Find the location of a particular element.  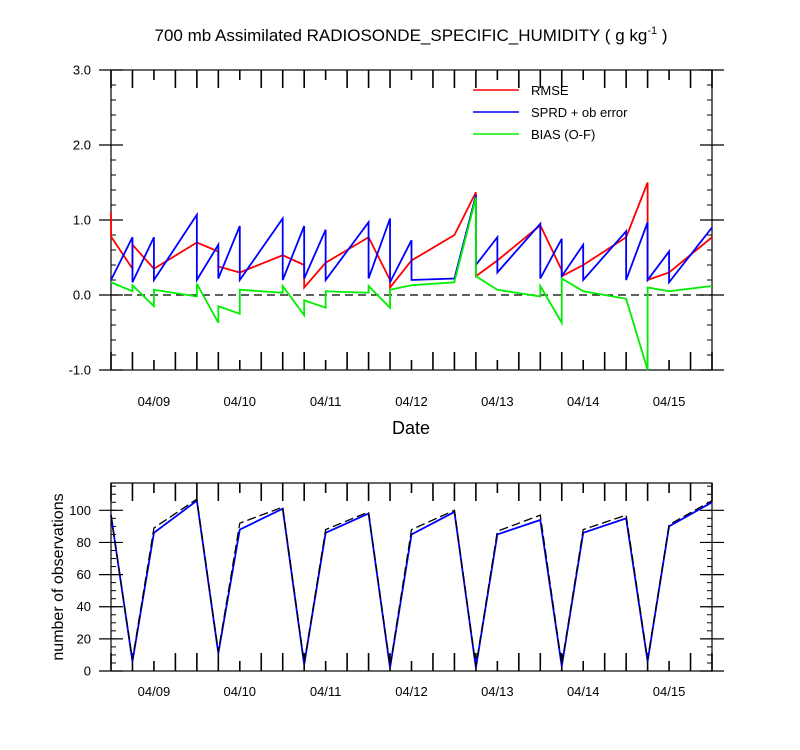

bottom-x-axis: 04/09 04/10 04/11 04/12 04/13 04/14 04/15 is located at coordinates (412, 691).